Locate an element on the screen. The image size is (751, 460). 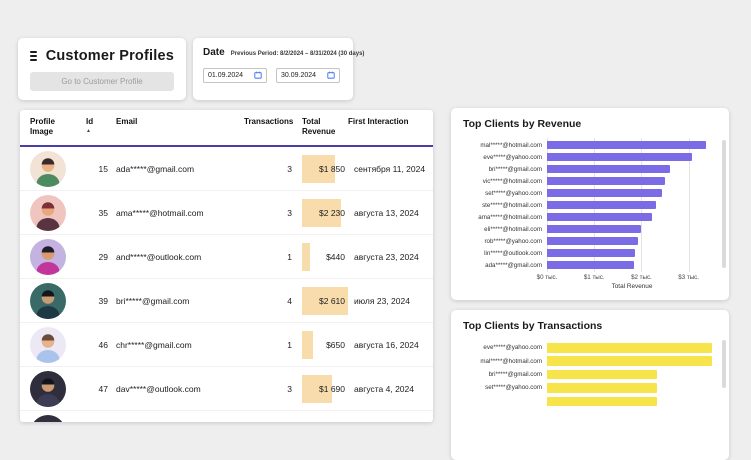
revenue-value: $1 850 is located at coordinates (332, 168).